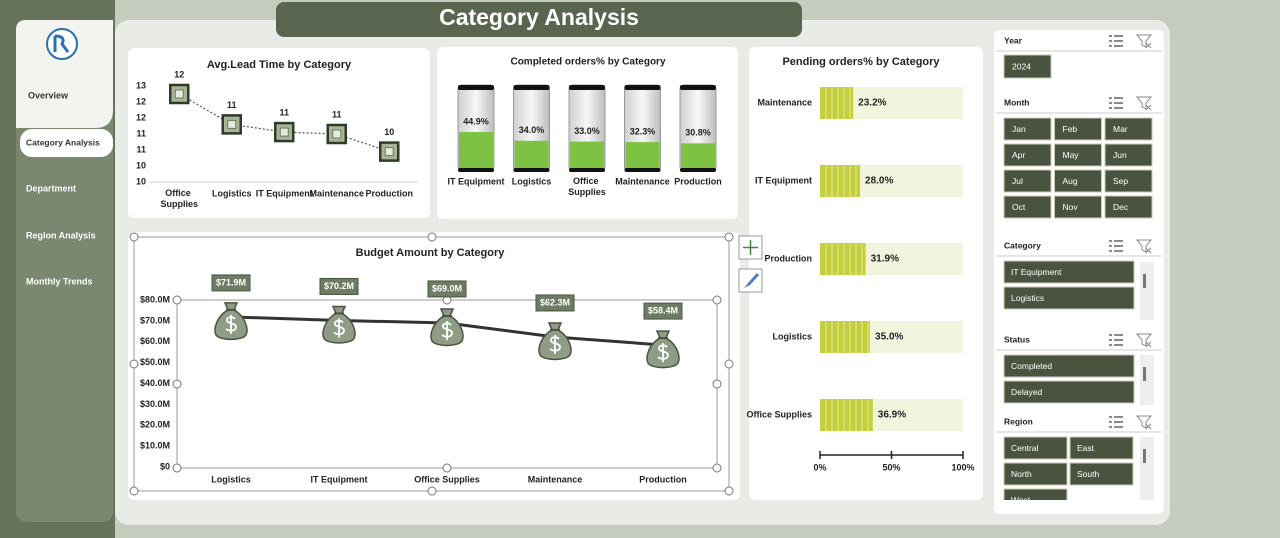 This screenshot has height=538, width=1280. I want to click on slicer-button-label: IT Equipment, so click(1036, 272).